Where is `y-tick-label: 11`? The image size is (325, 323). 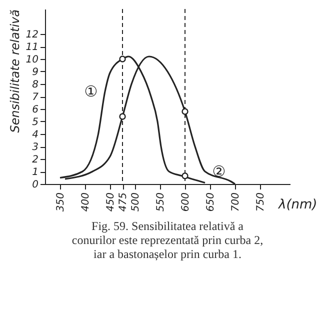 y-tick-label: 11 is located at coordinates (32, 47).